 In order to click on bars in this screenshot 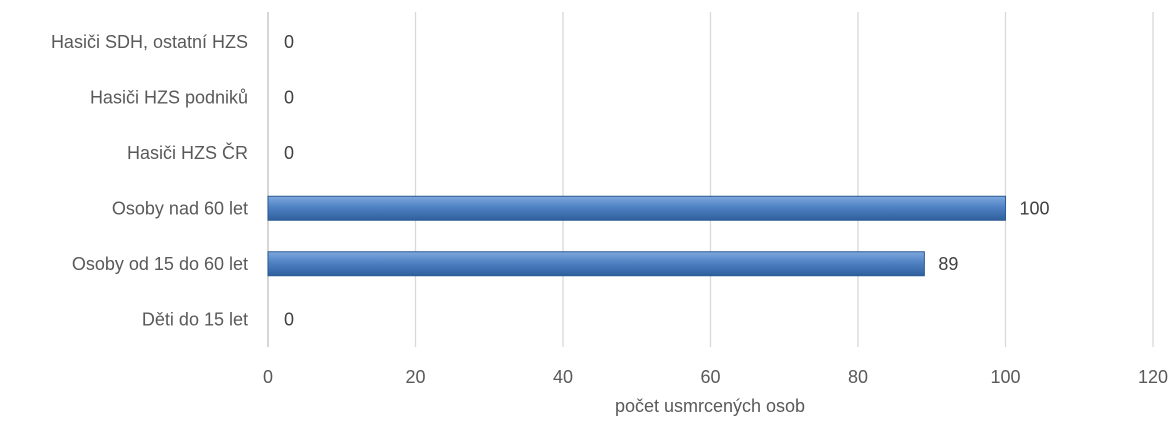, I will do `click(636, 236)`.